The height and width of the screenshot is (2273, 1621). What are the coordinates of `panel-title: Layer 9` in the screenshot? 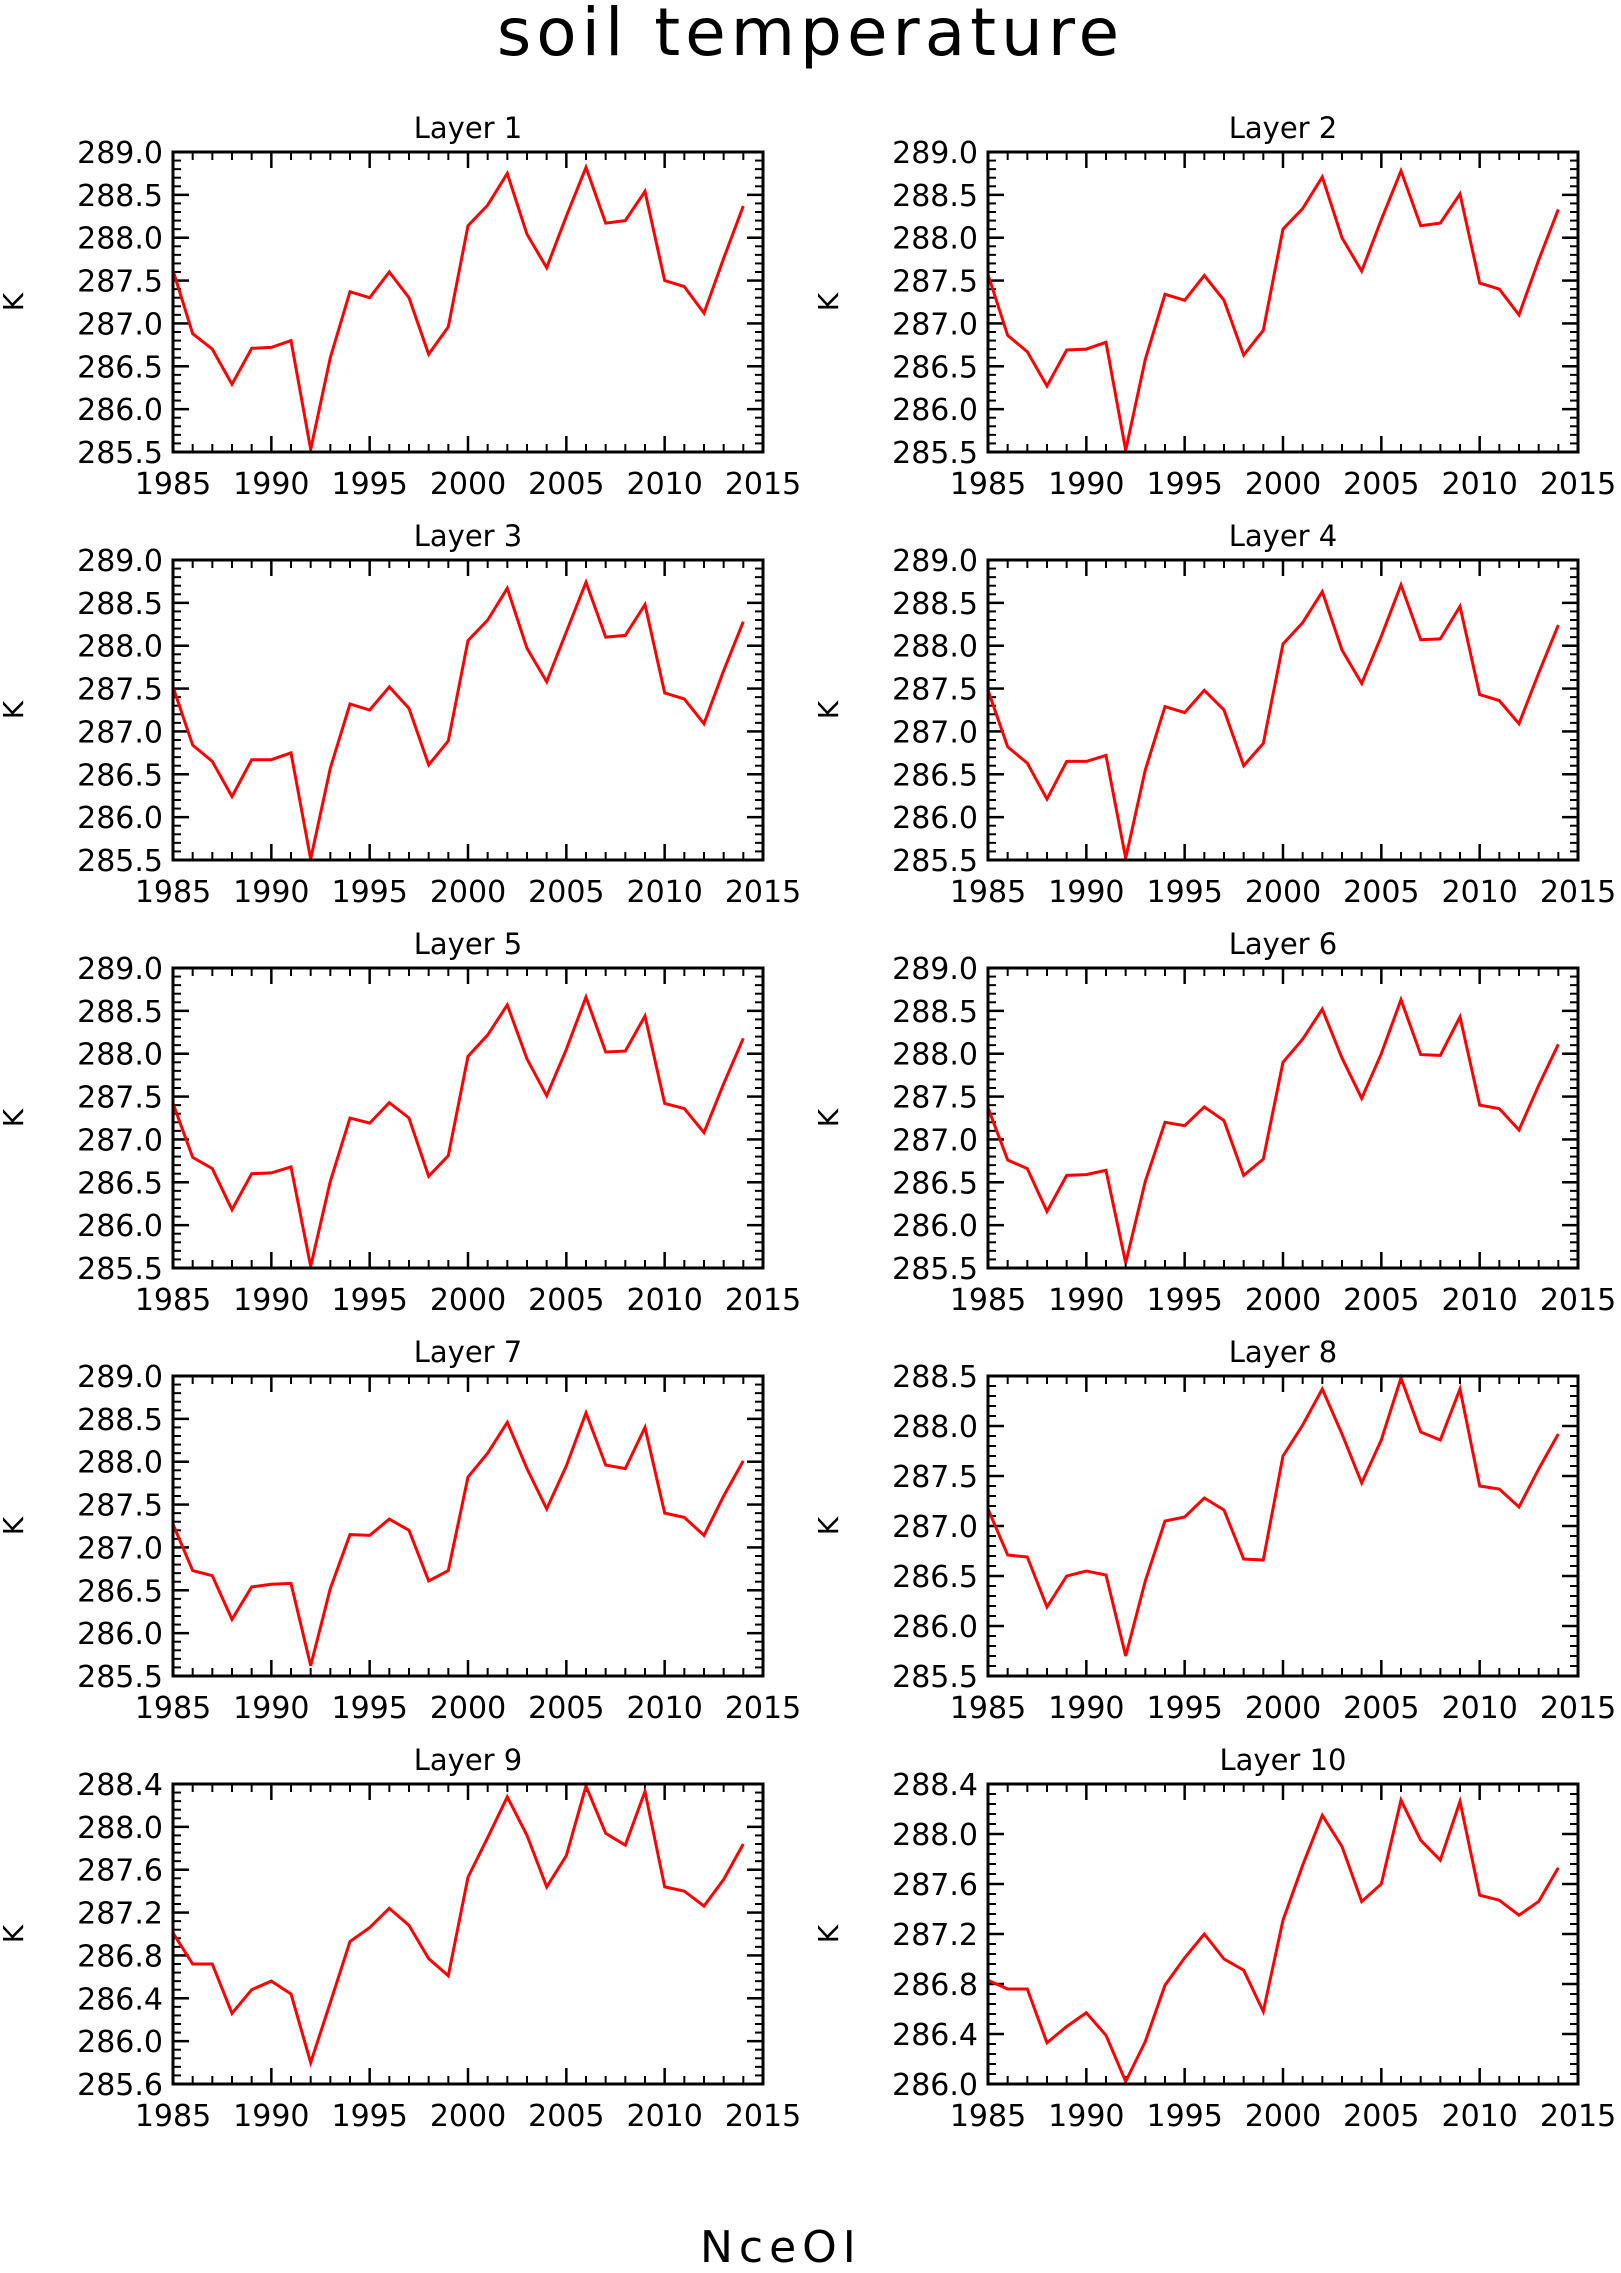 It's located at (468, 1760).